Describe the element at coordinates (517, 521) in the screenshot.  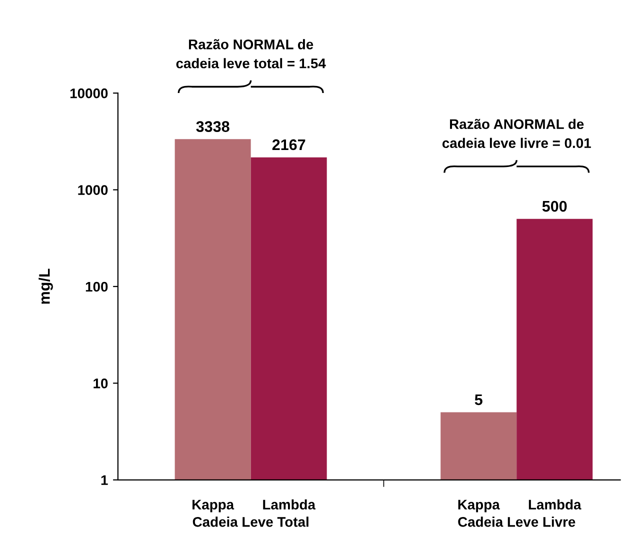
I see `x-tick-label: Cadeia Leve Livre` at that location.